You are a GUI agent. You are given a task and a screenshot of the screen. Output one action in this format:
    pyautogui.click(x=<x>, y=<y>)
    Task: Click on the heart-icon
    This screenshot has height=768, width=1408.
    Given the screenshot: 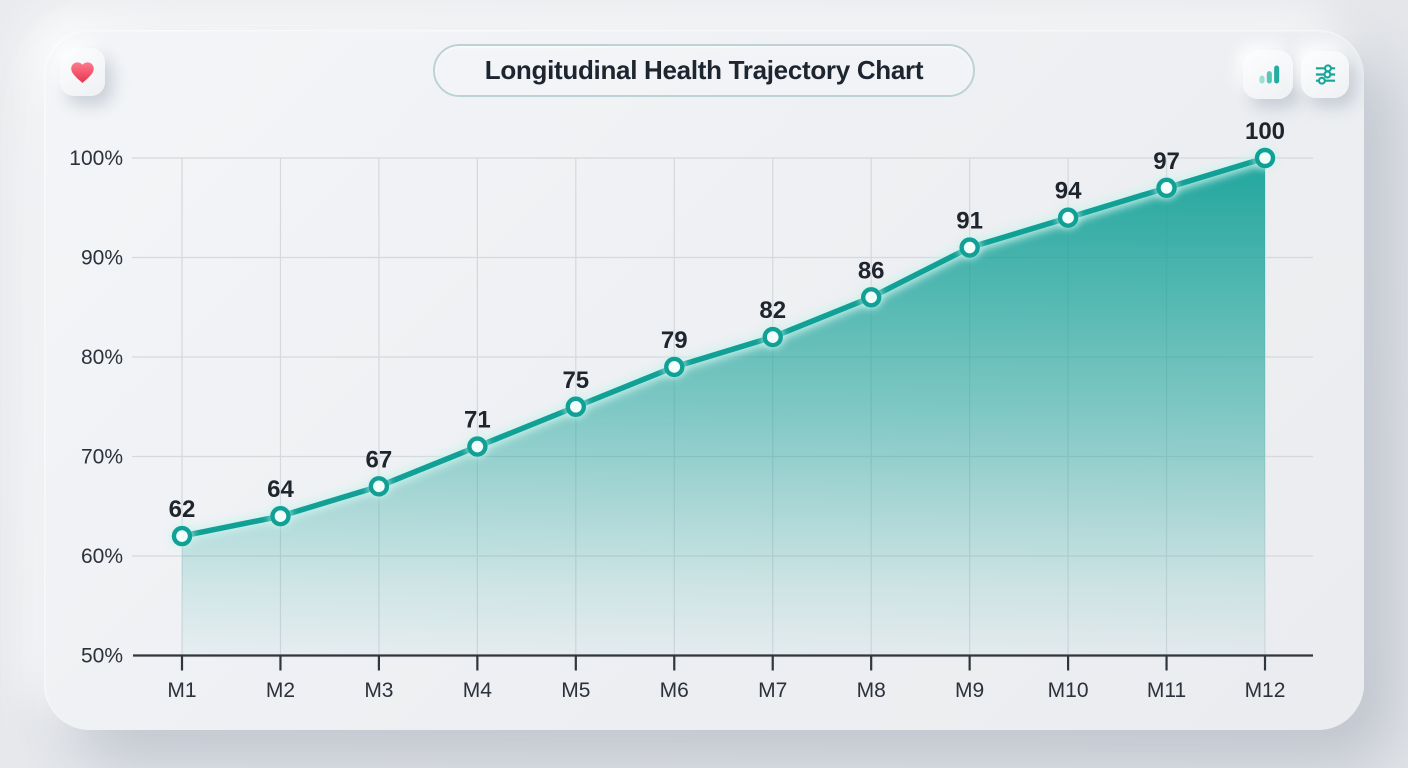 What is the action you would take?
    pyautogui.click(x=82, y=72)
    